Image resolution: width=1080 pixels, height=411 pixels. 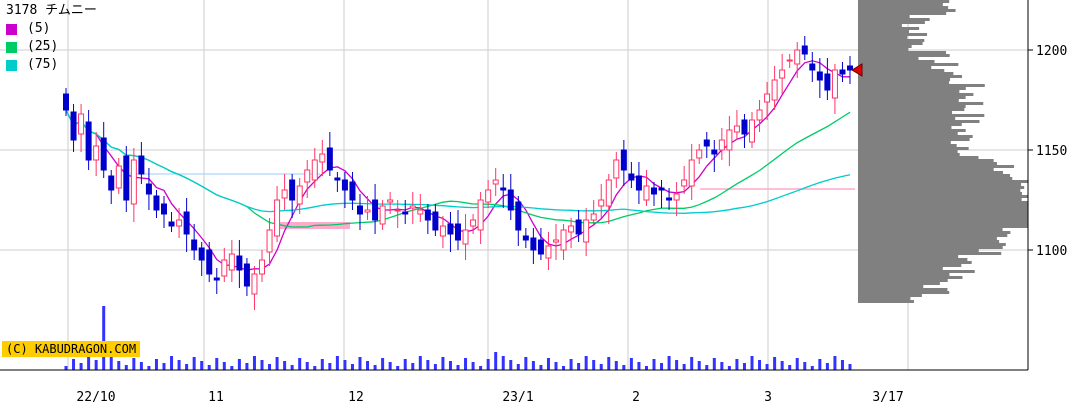 What do you see at coordinates (95, 397) in the screenshot?
I see `x-tick-label-0: 22/10` at bounding box center [95, 397].